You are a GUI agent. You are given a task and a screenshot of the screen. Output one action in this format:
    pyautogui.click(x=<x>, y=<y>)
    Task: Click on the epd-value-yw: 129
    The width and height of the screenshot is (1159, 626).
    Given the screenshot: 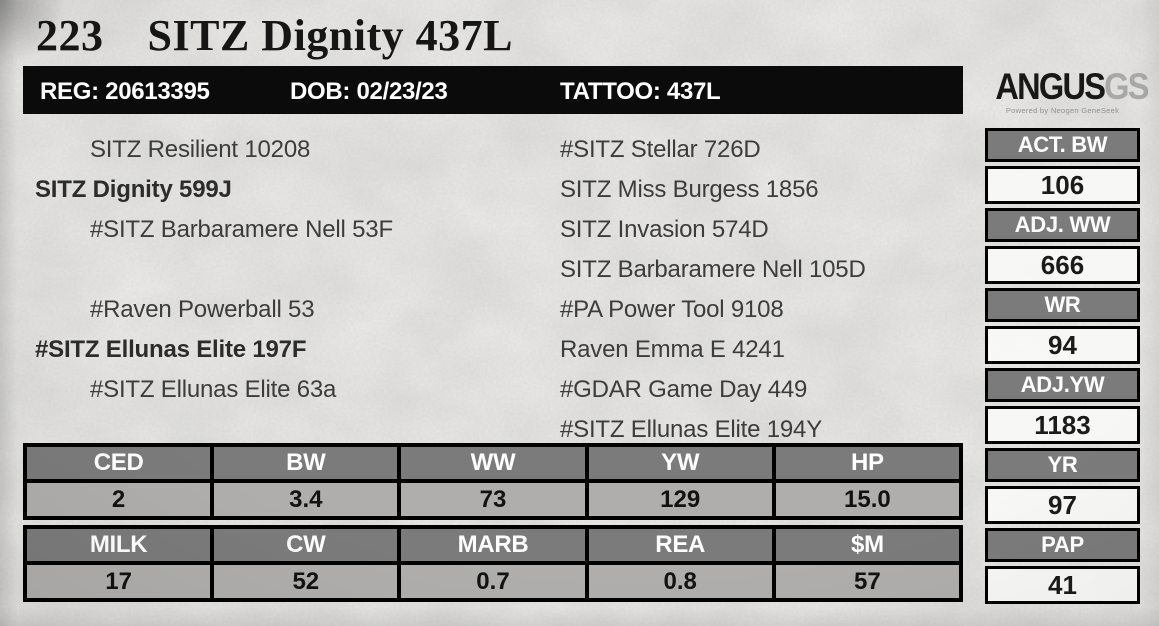 What is the action you would take?
    pyautogui.click(x=680, y=499)
    